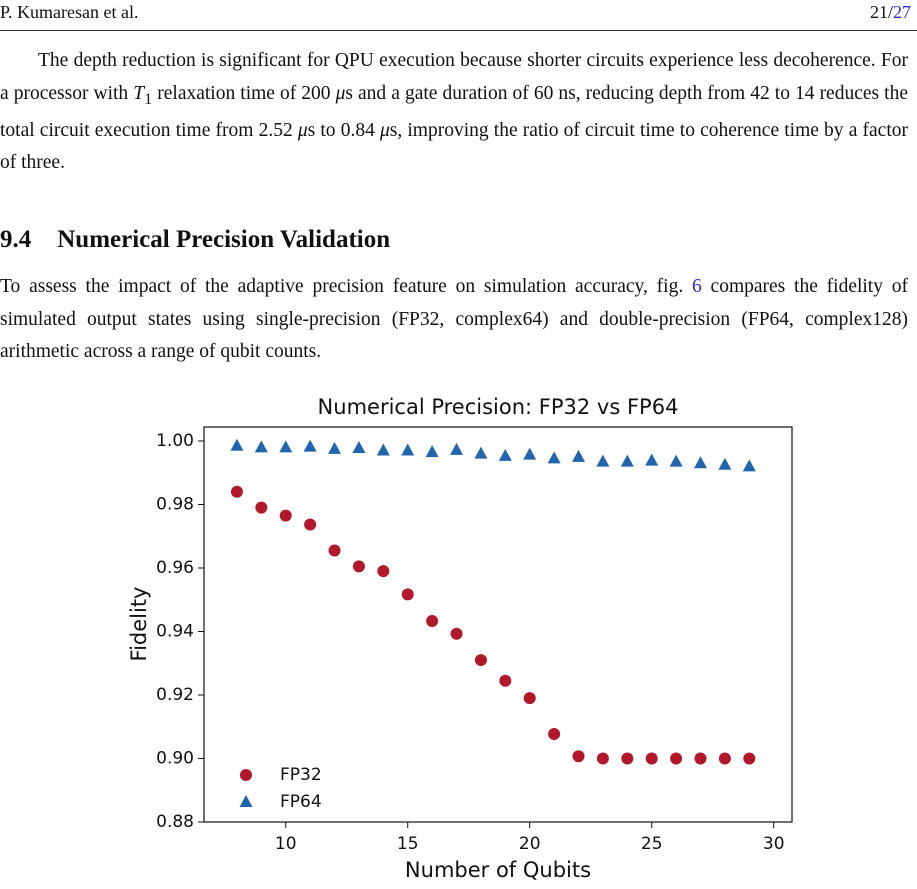  What do you see at coordinates (175, 695) in the screenshot?
I see `y-tick-label: 0.92` at bounding box center [175, 695].